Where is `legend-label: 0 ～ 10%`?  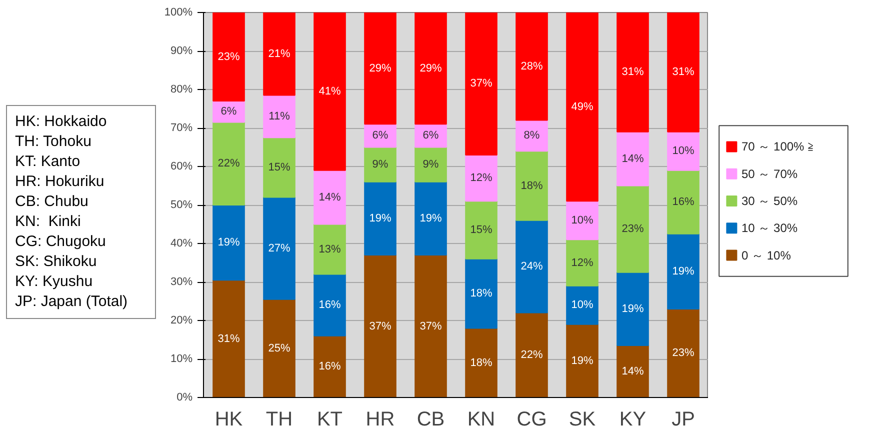
legend-label: 0 ～ 10% is located at coordinates (767, 255).